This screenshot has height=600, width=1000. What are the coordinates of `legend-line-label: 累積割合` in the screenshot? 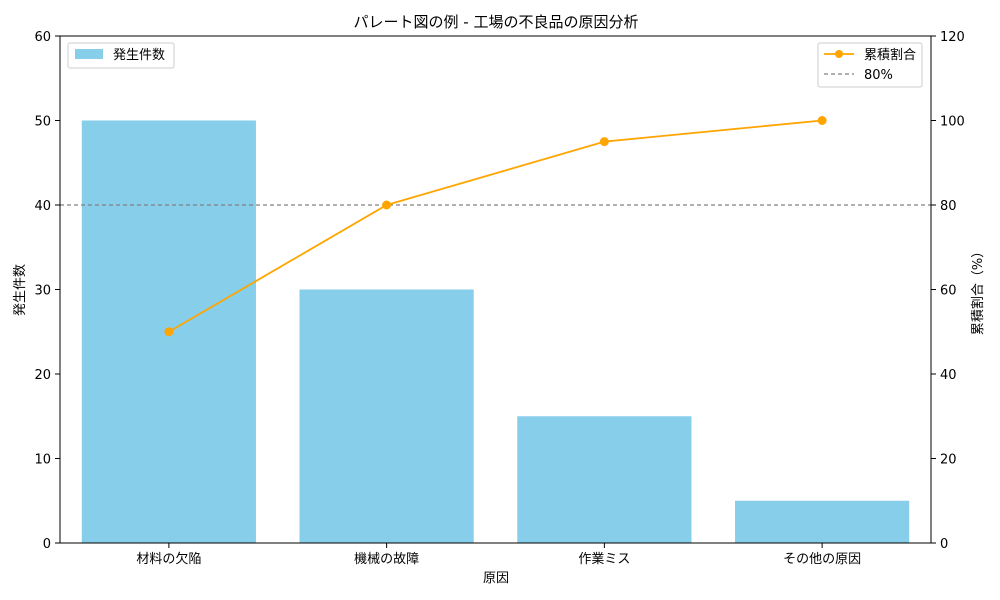 It's located at (890, 55).